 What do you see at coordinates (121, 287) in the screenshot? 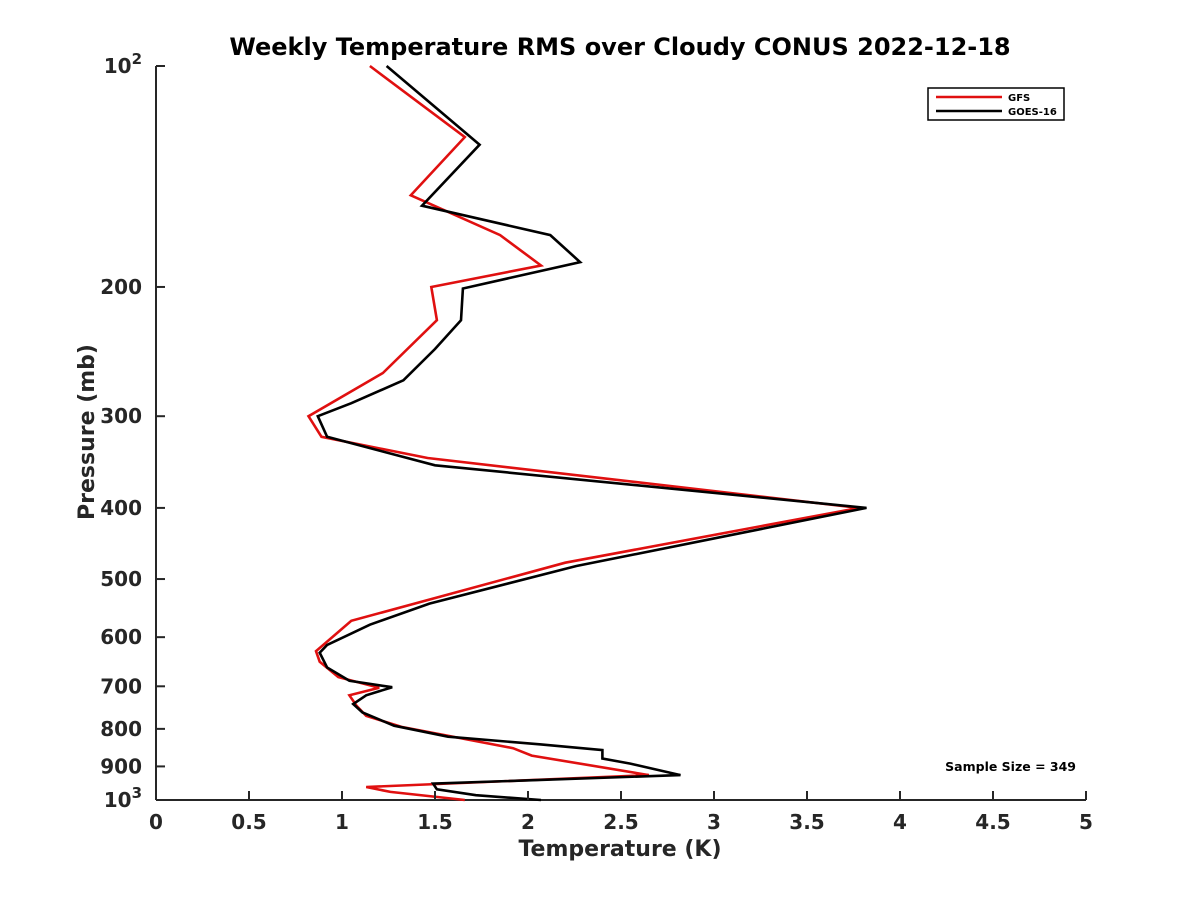
I see `y-tick-label-200: 200` at bounding box center [121, 287].